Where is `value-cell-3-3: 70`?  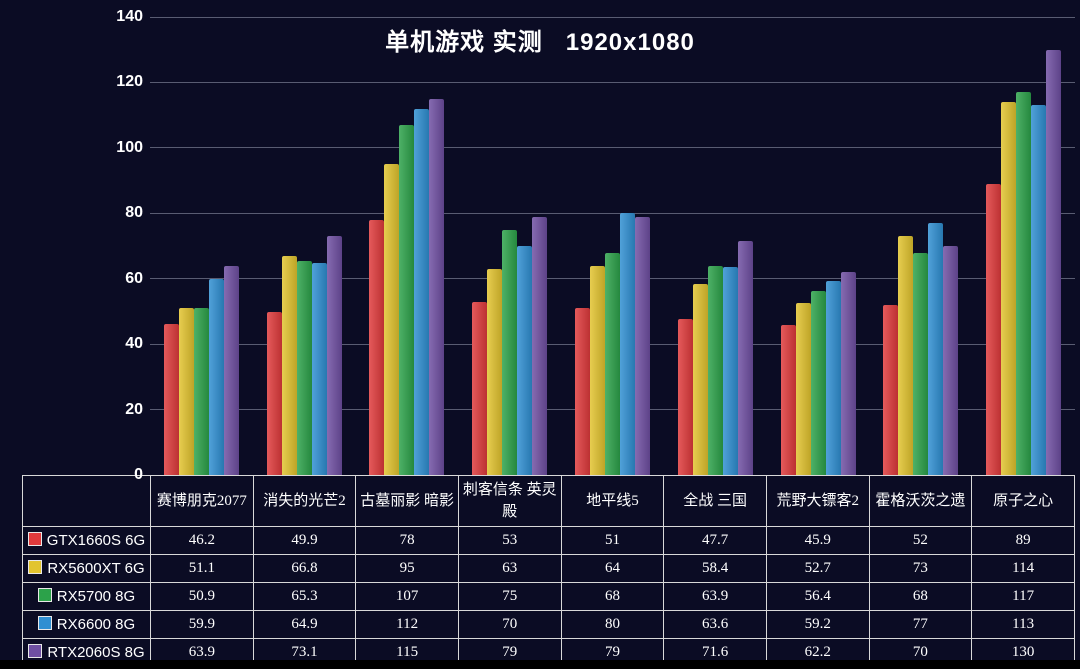 value-cell-3-3: 70 is located at coordinates (509, 624).